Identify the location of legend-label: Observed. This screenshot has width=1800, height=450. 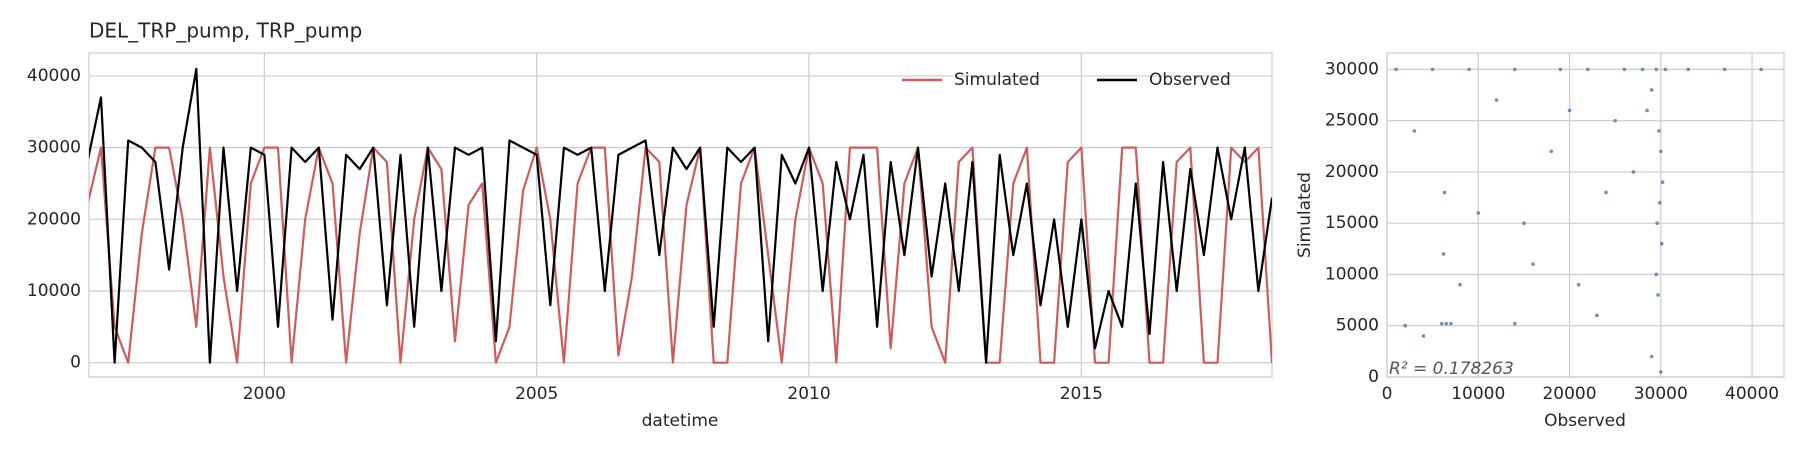
(1190, 80).